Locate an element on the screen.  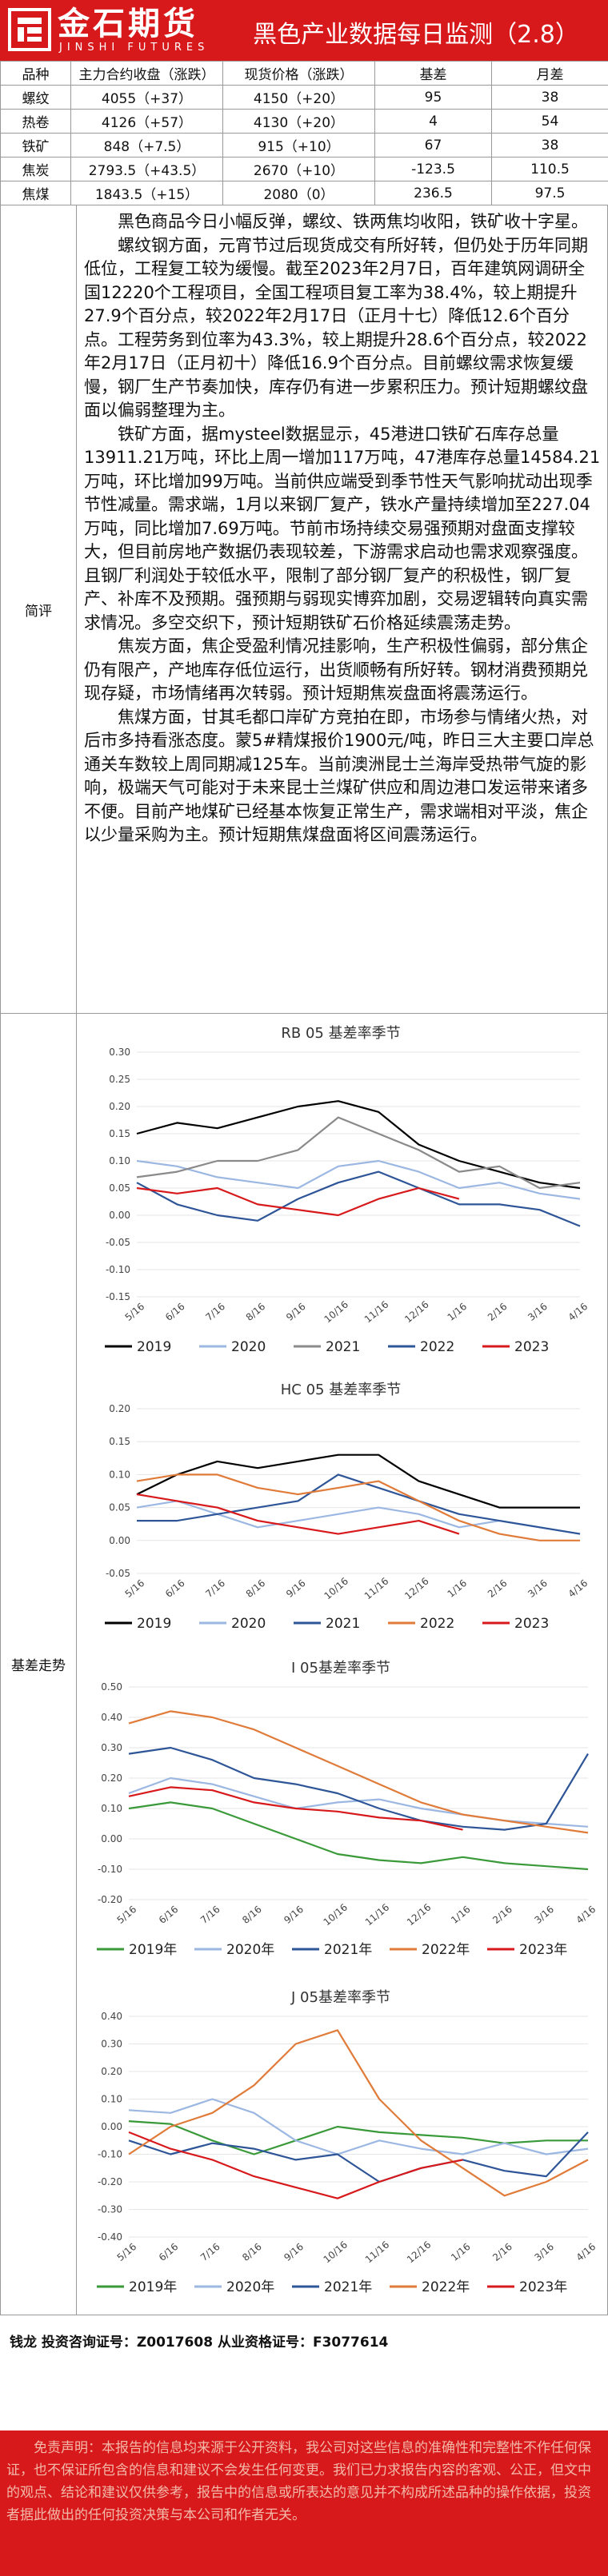
y-tick-label: -0.10 is located at coordinates (110, 2154).